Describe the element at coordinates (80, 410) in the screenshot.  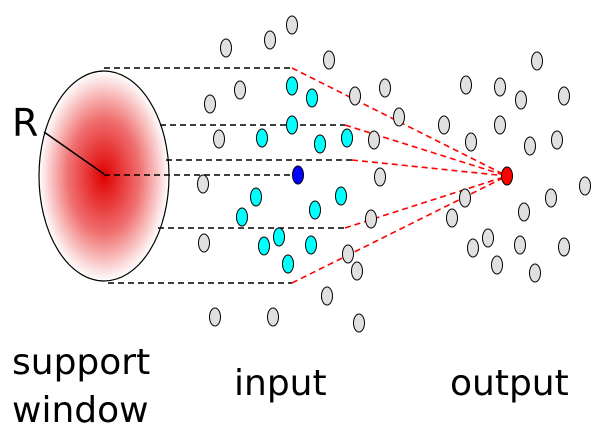
I see `support-window-label-line2: window` at that location.